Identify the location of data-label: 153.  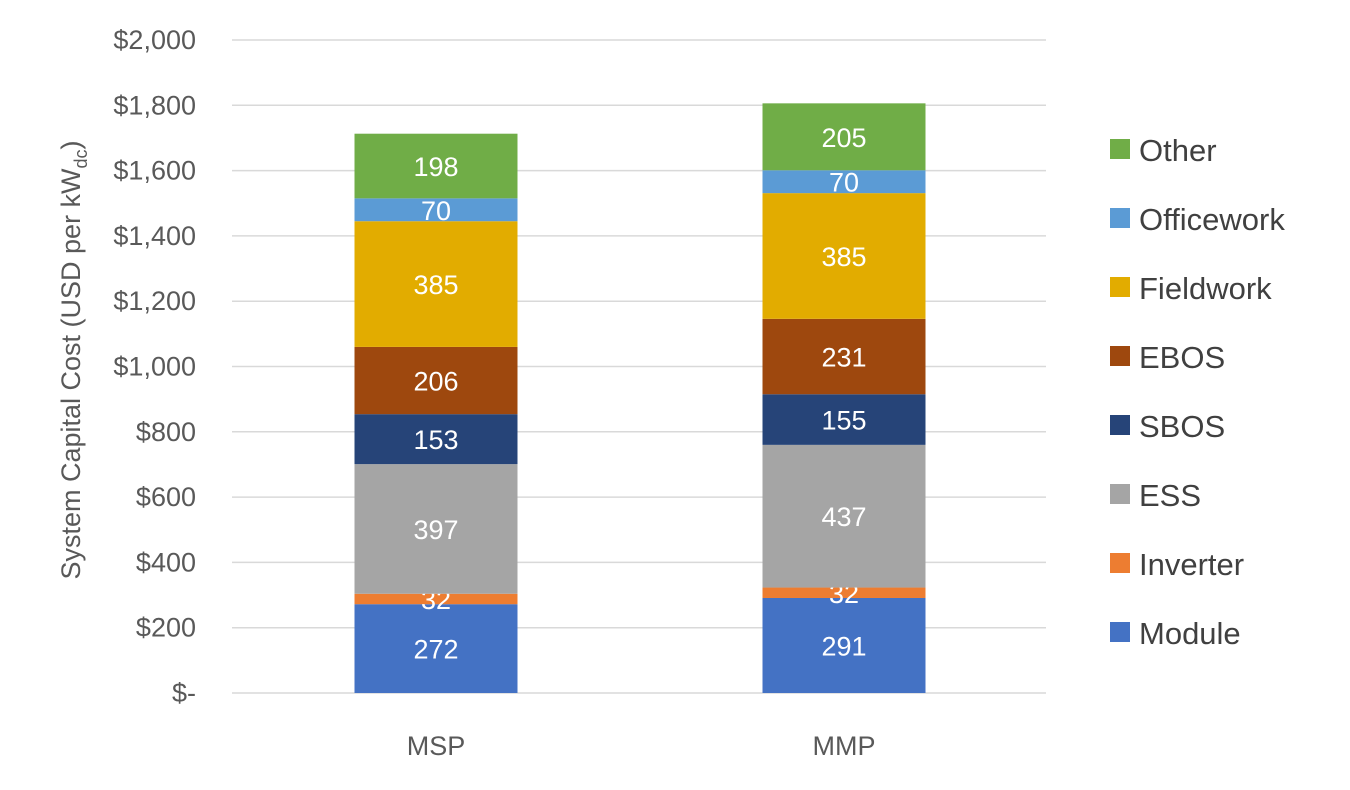
(435, 440).